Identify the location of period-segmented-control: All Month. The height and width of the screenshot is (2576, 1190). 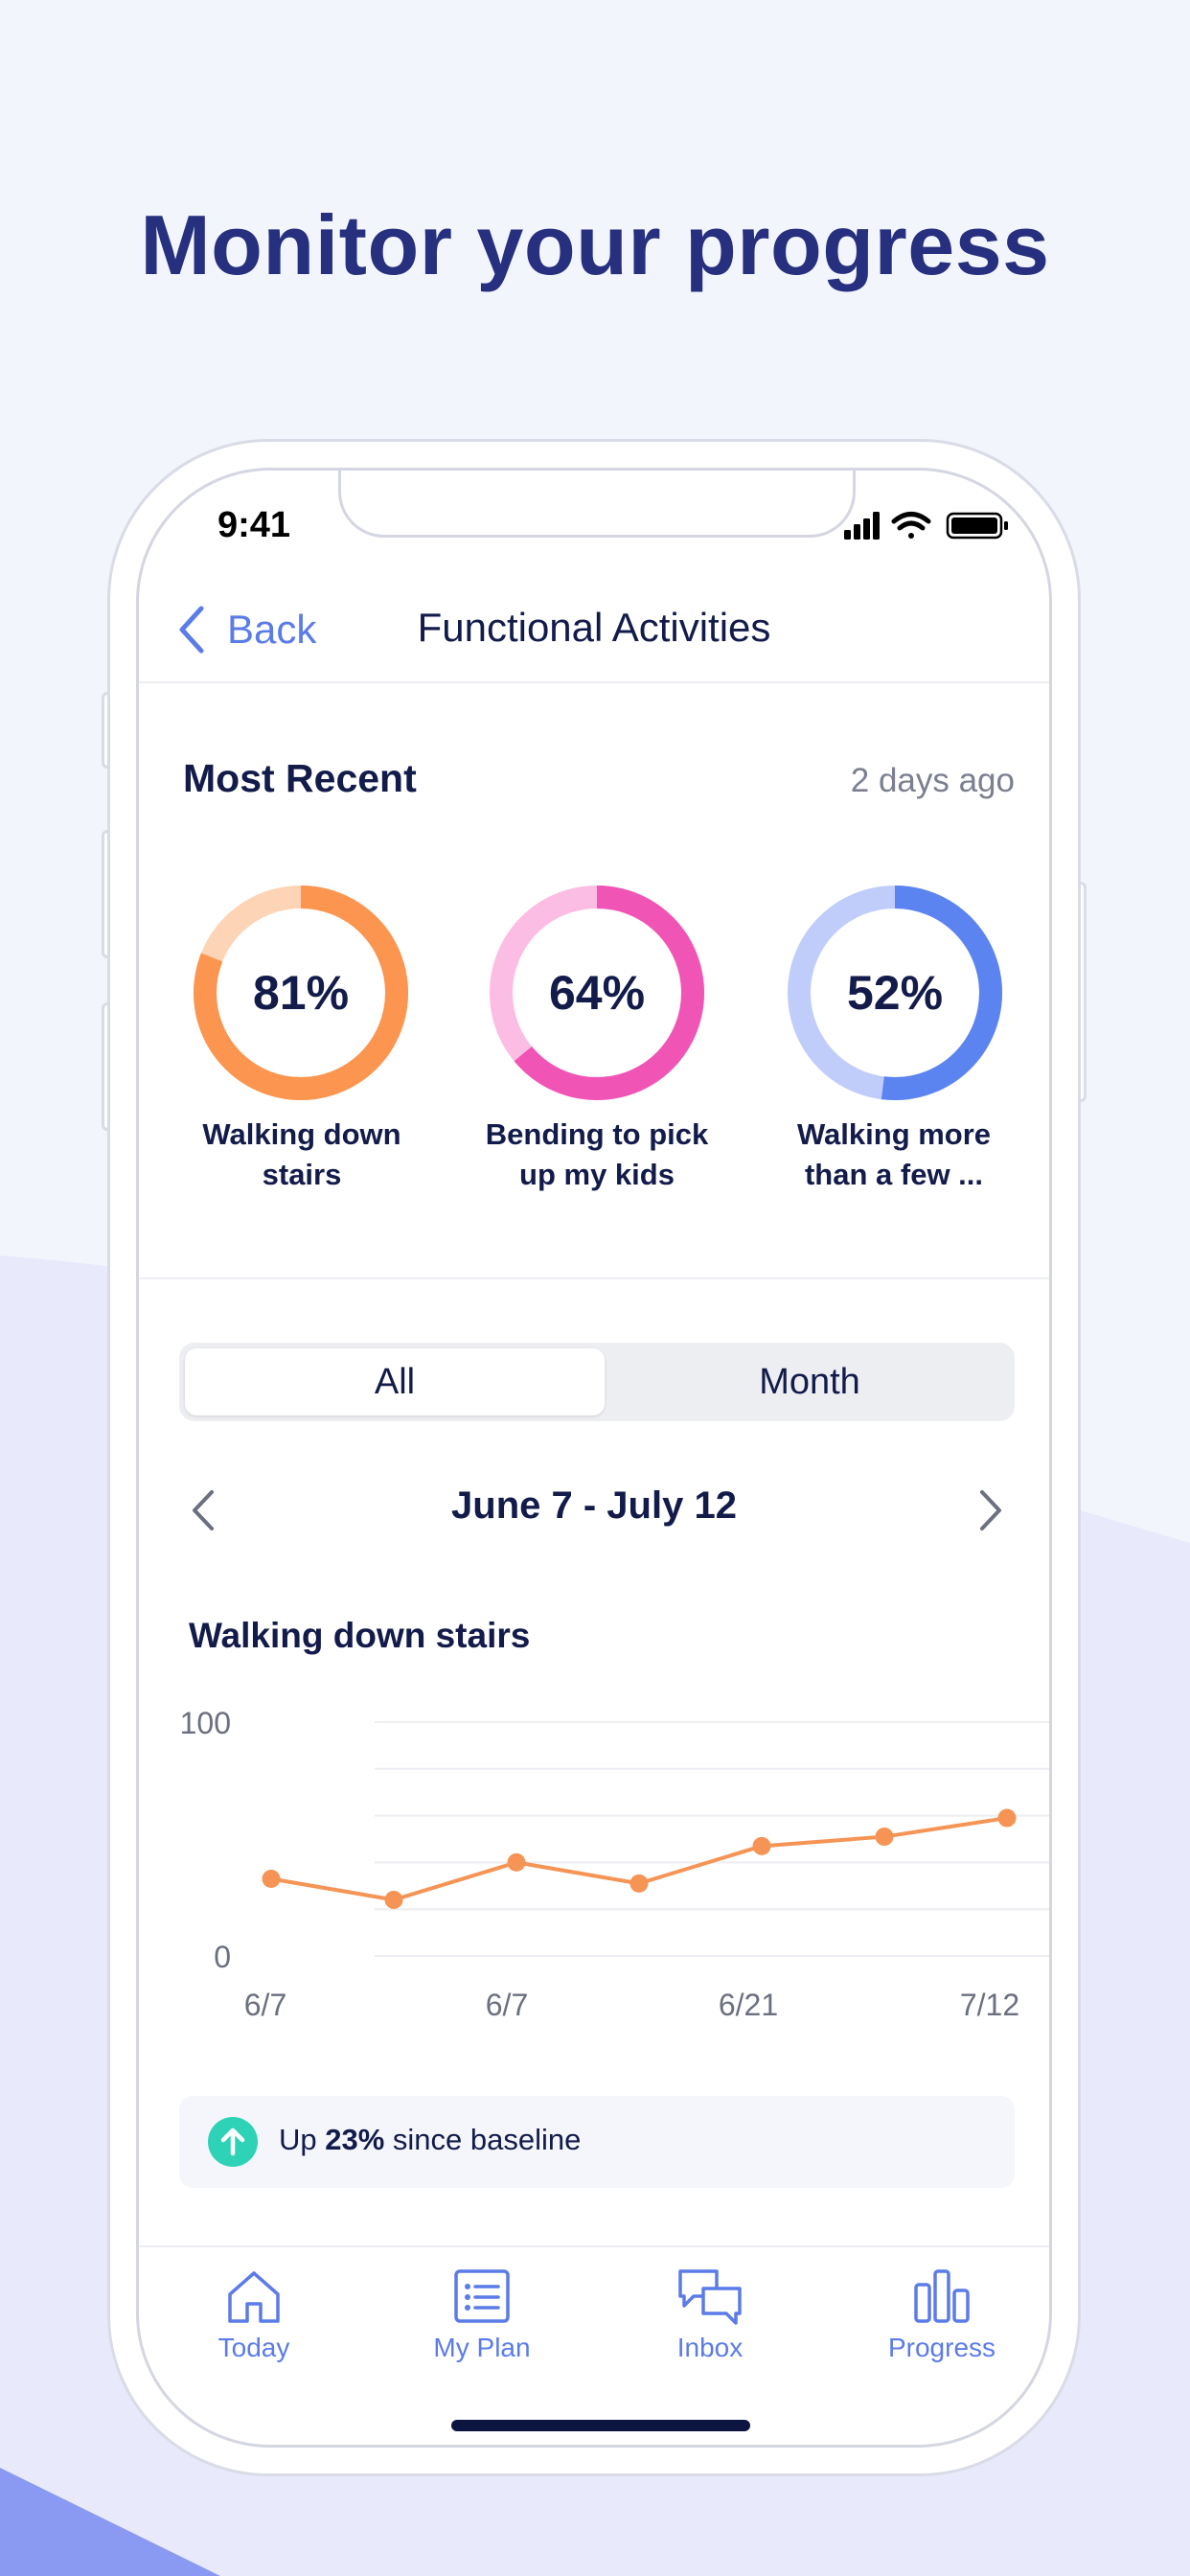
(597, 1382).